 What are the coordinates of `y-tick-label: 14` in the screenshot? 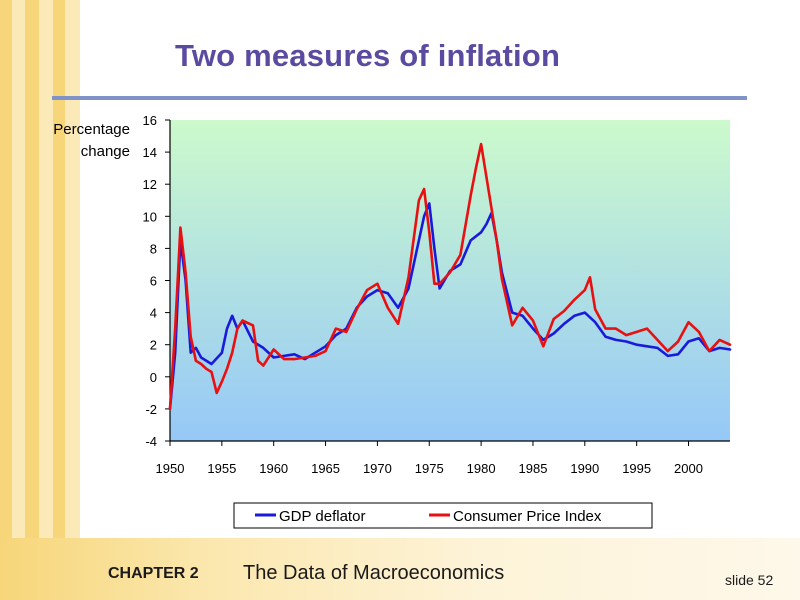 It's located at (150, 152).